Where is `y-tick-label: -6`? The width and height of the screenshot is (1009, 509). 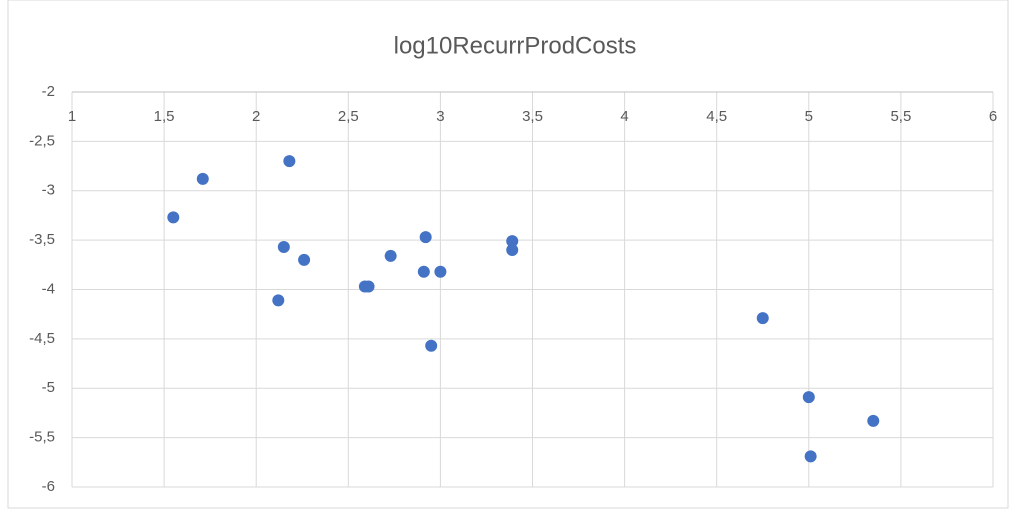
y-tick-label: -6 is located at coordinates (48, 486).